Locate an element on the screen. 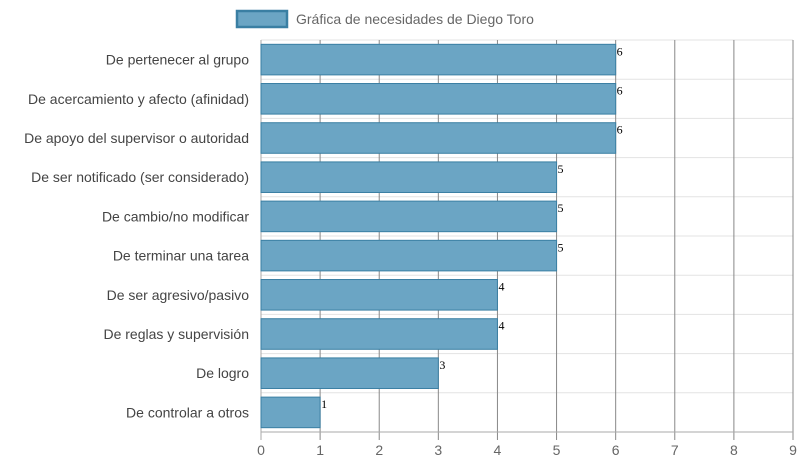 Image resolution: width=800 pixels, height=466 pixels. x-tick-label: 1 is located at coordinates (320, 450).